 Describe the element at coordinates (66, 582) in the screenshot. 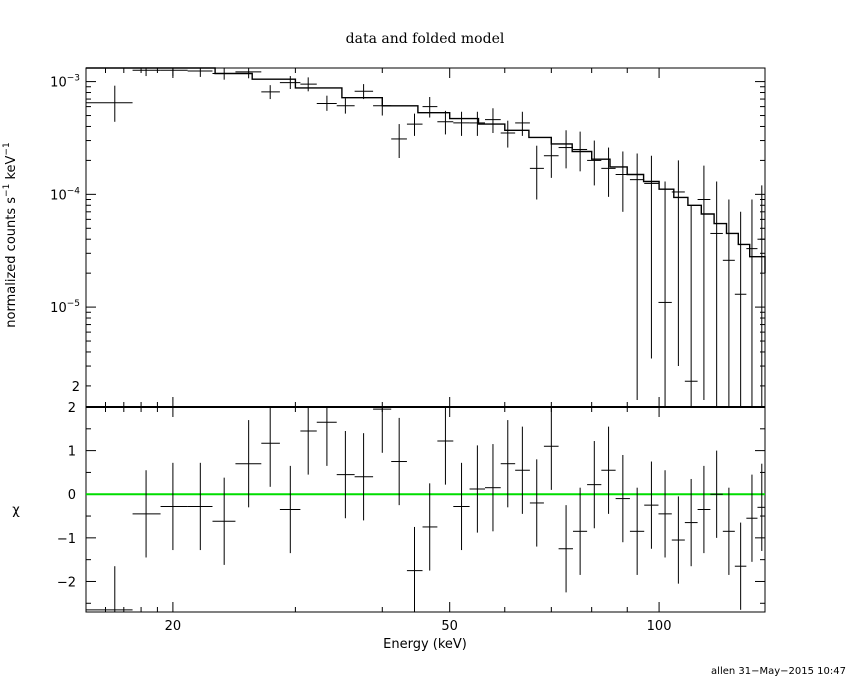

I see `y-tick-label-bottom: −2` at that location.